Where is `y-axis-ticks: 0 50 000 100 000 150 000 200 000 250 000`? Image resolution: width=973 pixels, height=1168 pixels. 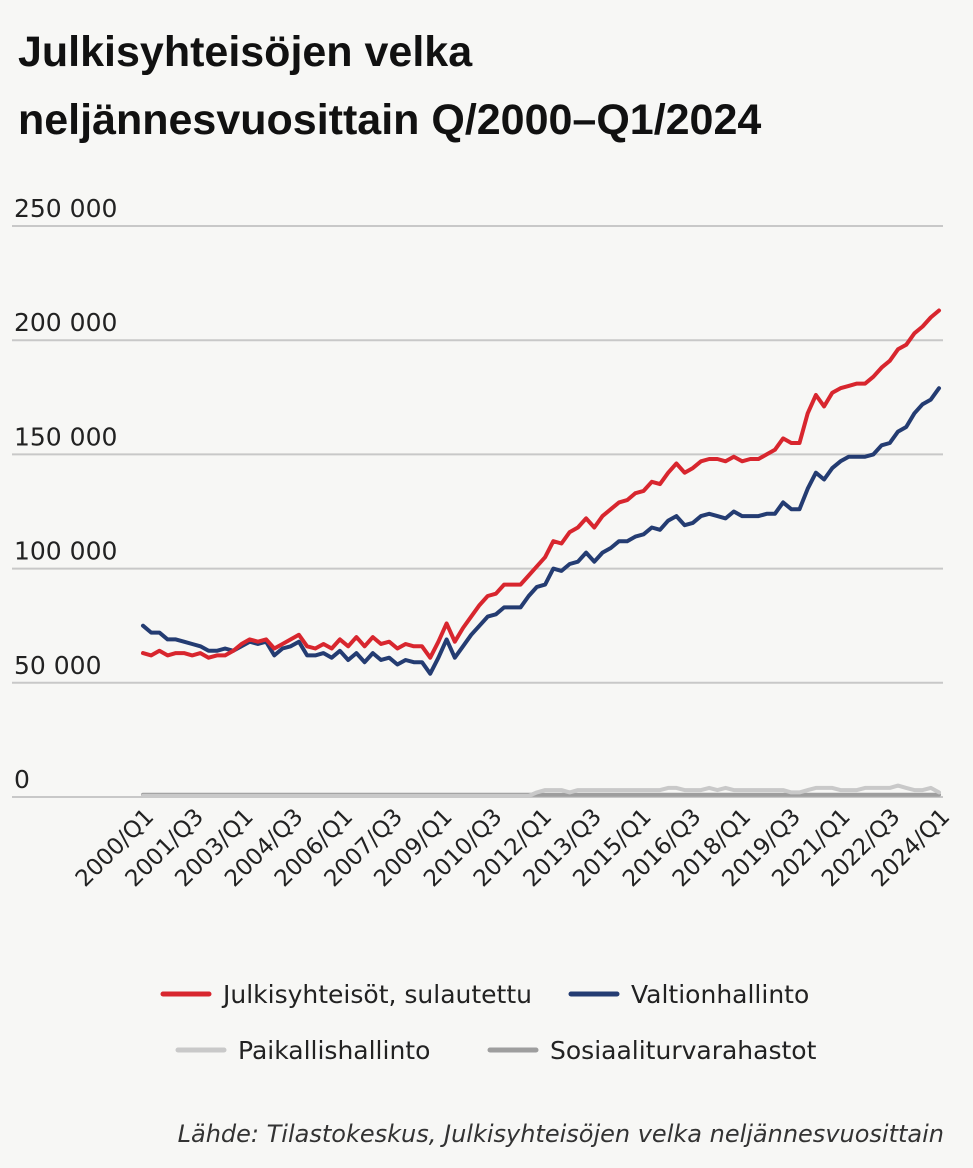 y-axis-ticks: 0 50 000 100 000 150 000 200 000 250 000 is located at coordinates (65, 494).